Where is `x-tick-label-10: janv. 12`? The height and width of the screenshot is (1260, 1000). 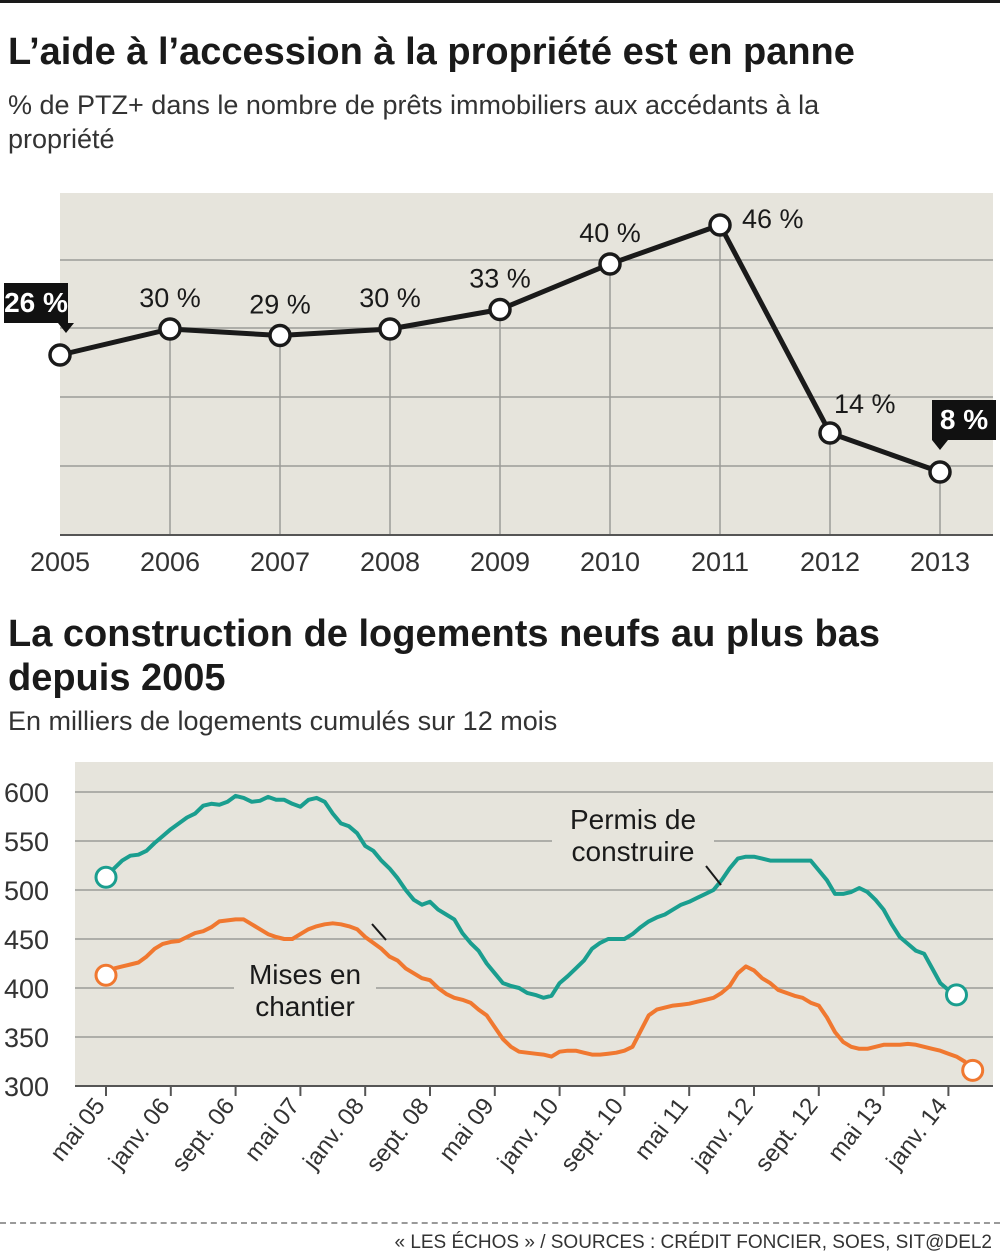 x-tick-label-10: janv. 12 is located at coordinates (722, 1134).